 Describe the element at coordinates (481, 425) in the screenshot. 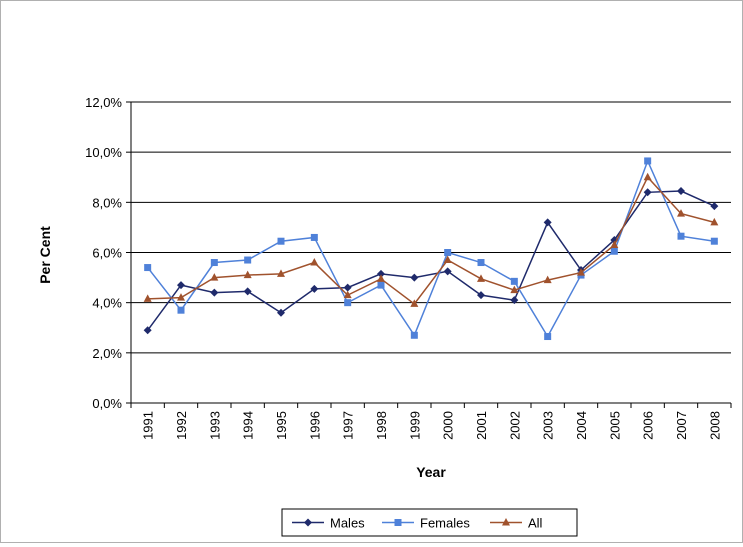

I see `x-tick-label: 2001` at that location.